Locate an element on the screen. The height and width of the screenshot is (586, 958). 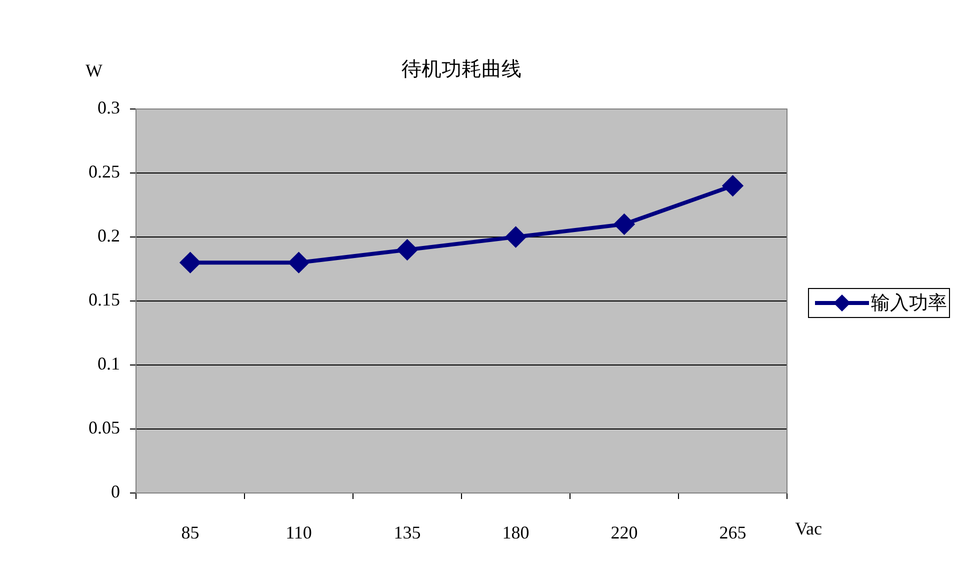
x-tick-label: 110 is located at coordinates (299, 532).